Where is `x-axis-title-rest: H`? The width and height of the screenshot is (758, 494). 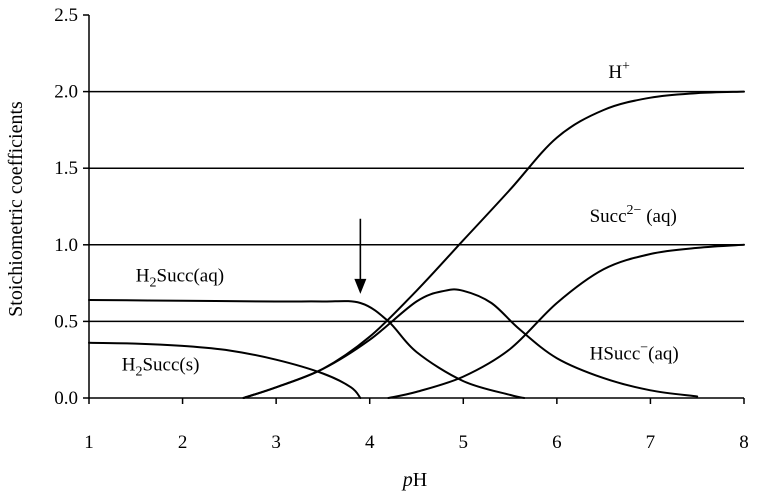 x-axis-title-rest: H is located at coordinates (420, 480).